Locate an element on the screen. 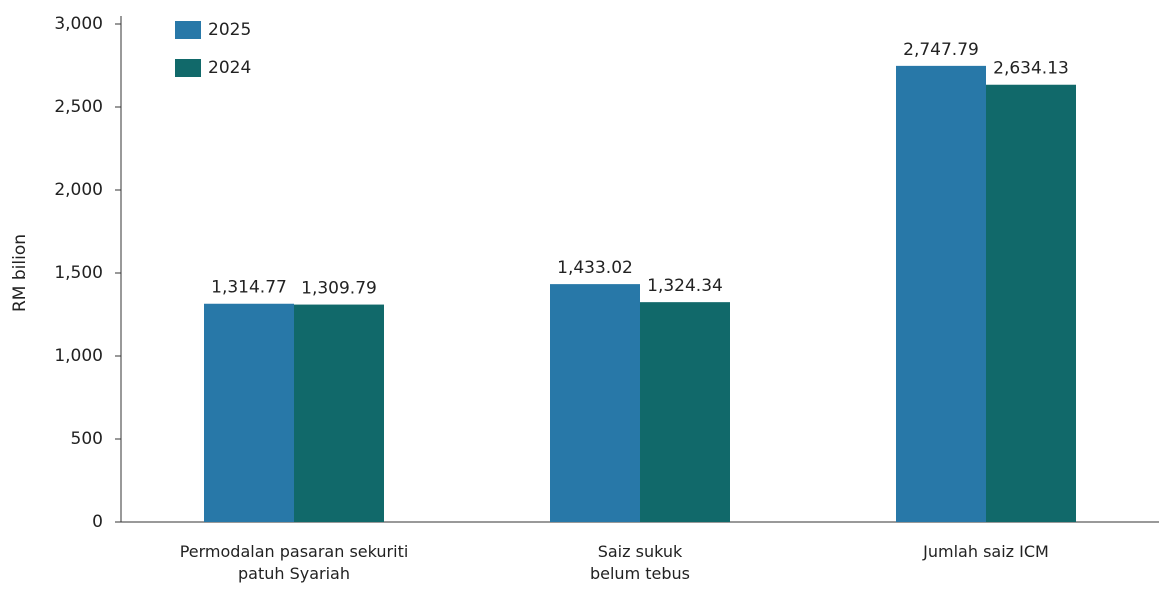 The width and height of the screenshot is (1159, 592). data-label: 1,324.34 is located at coordinates (685, 286).